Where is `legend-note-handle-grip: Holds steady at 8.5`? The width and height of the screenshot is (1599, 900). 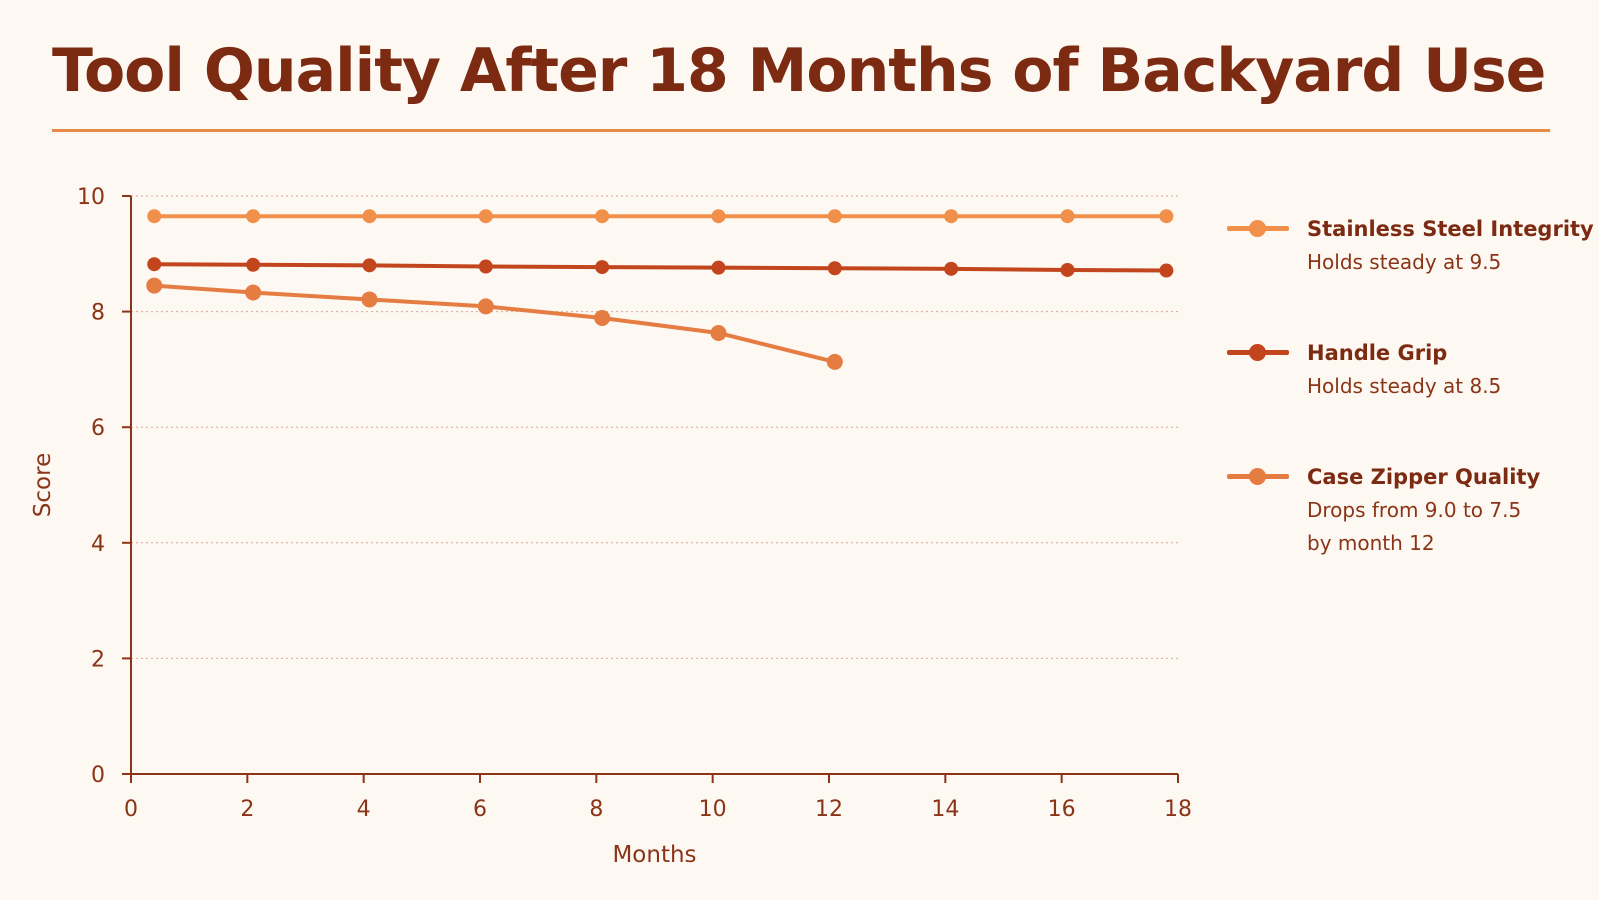 legend-note-handle-grip: Holds steady at 8.5 is located at coordinates (1404, 386).